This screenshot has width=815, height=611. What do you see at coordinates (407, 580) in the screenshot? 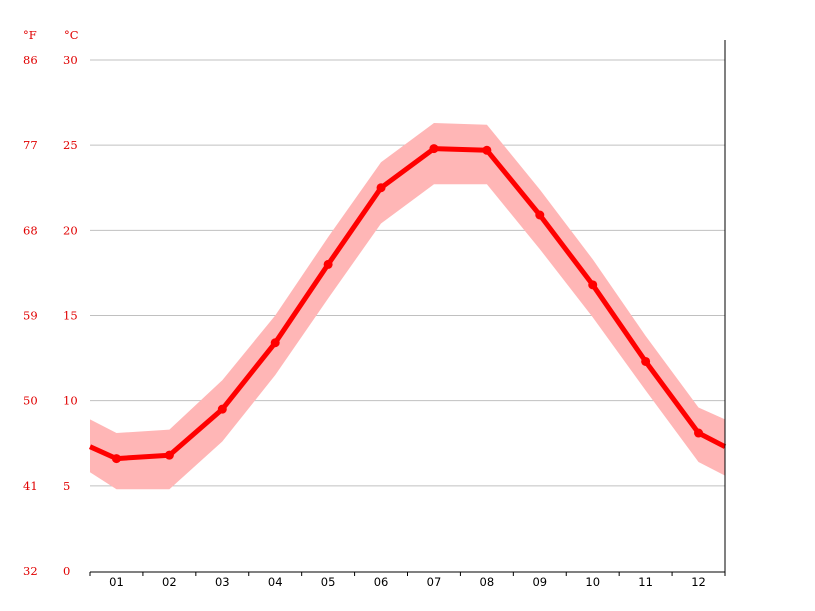
I see `x-axis-ticks: 01 02 03 04 05 06 07 08 09 10 11 12` at bounding box center [407, 580].